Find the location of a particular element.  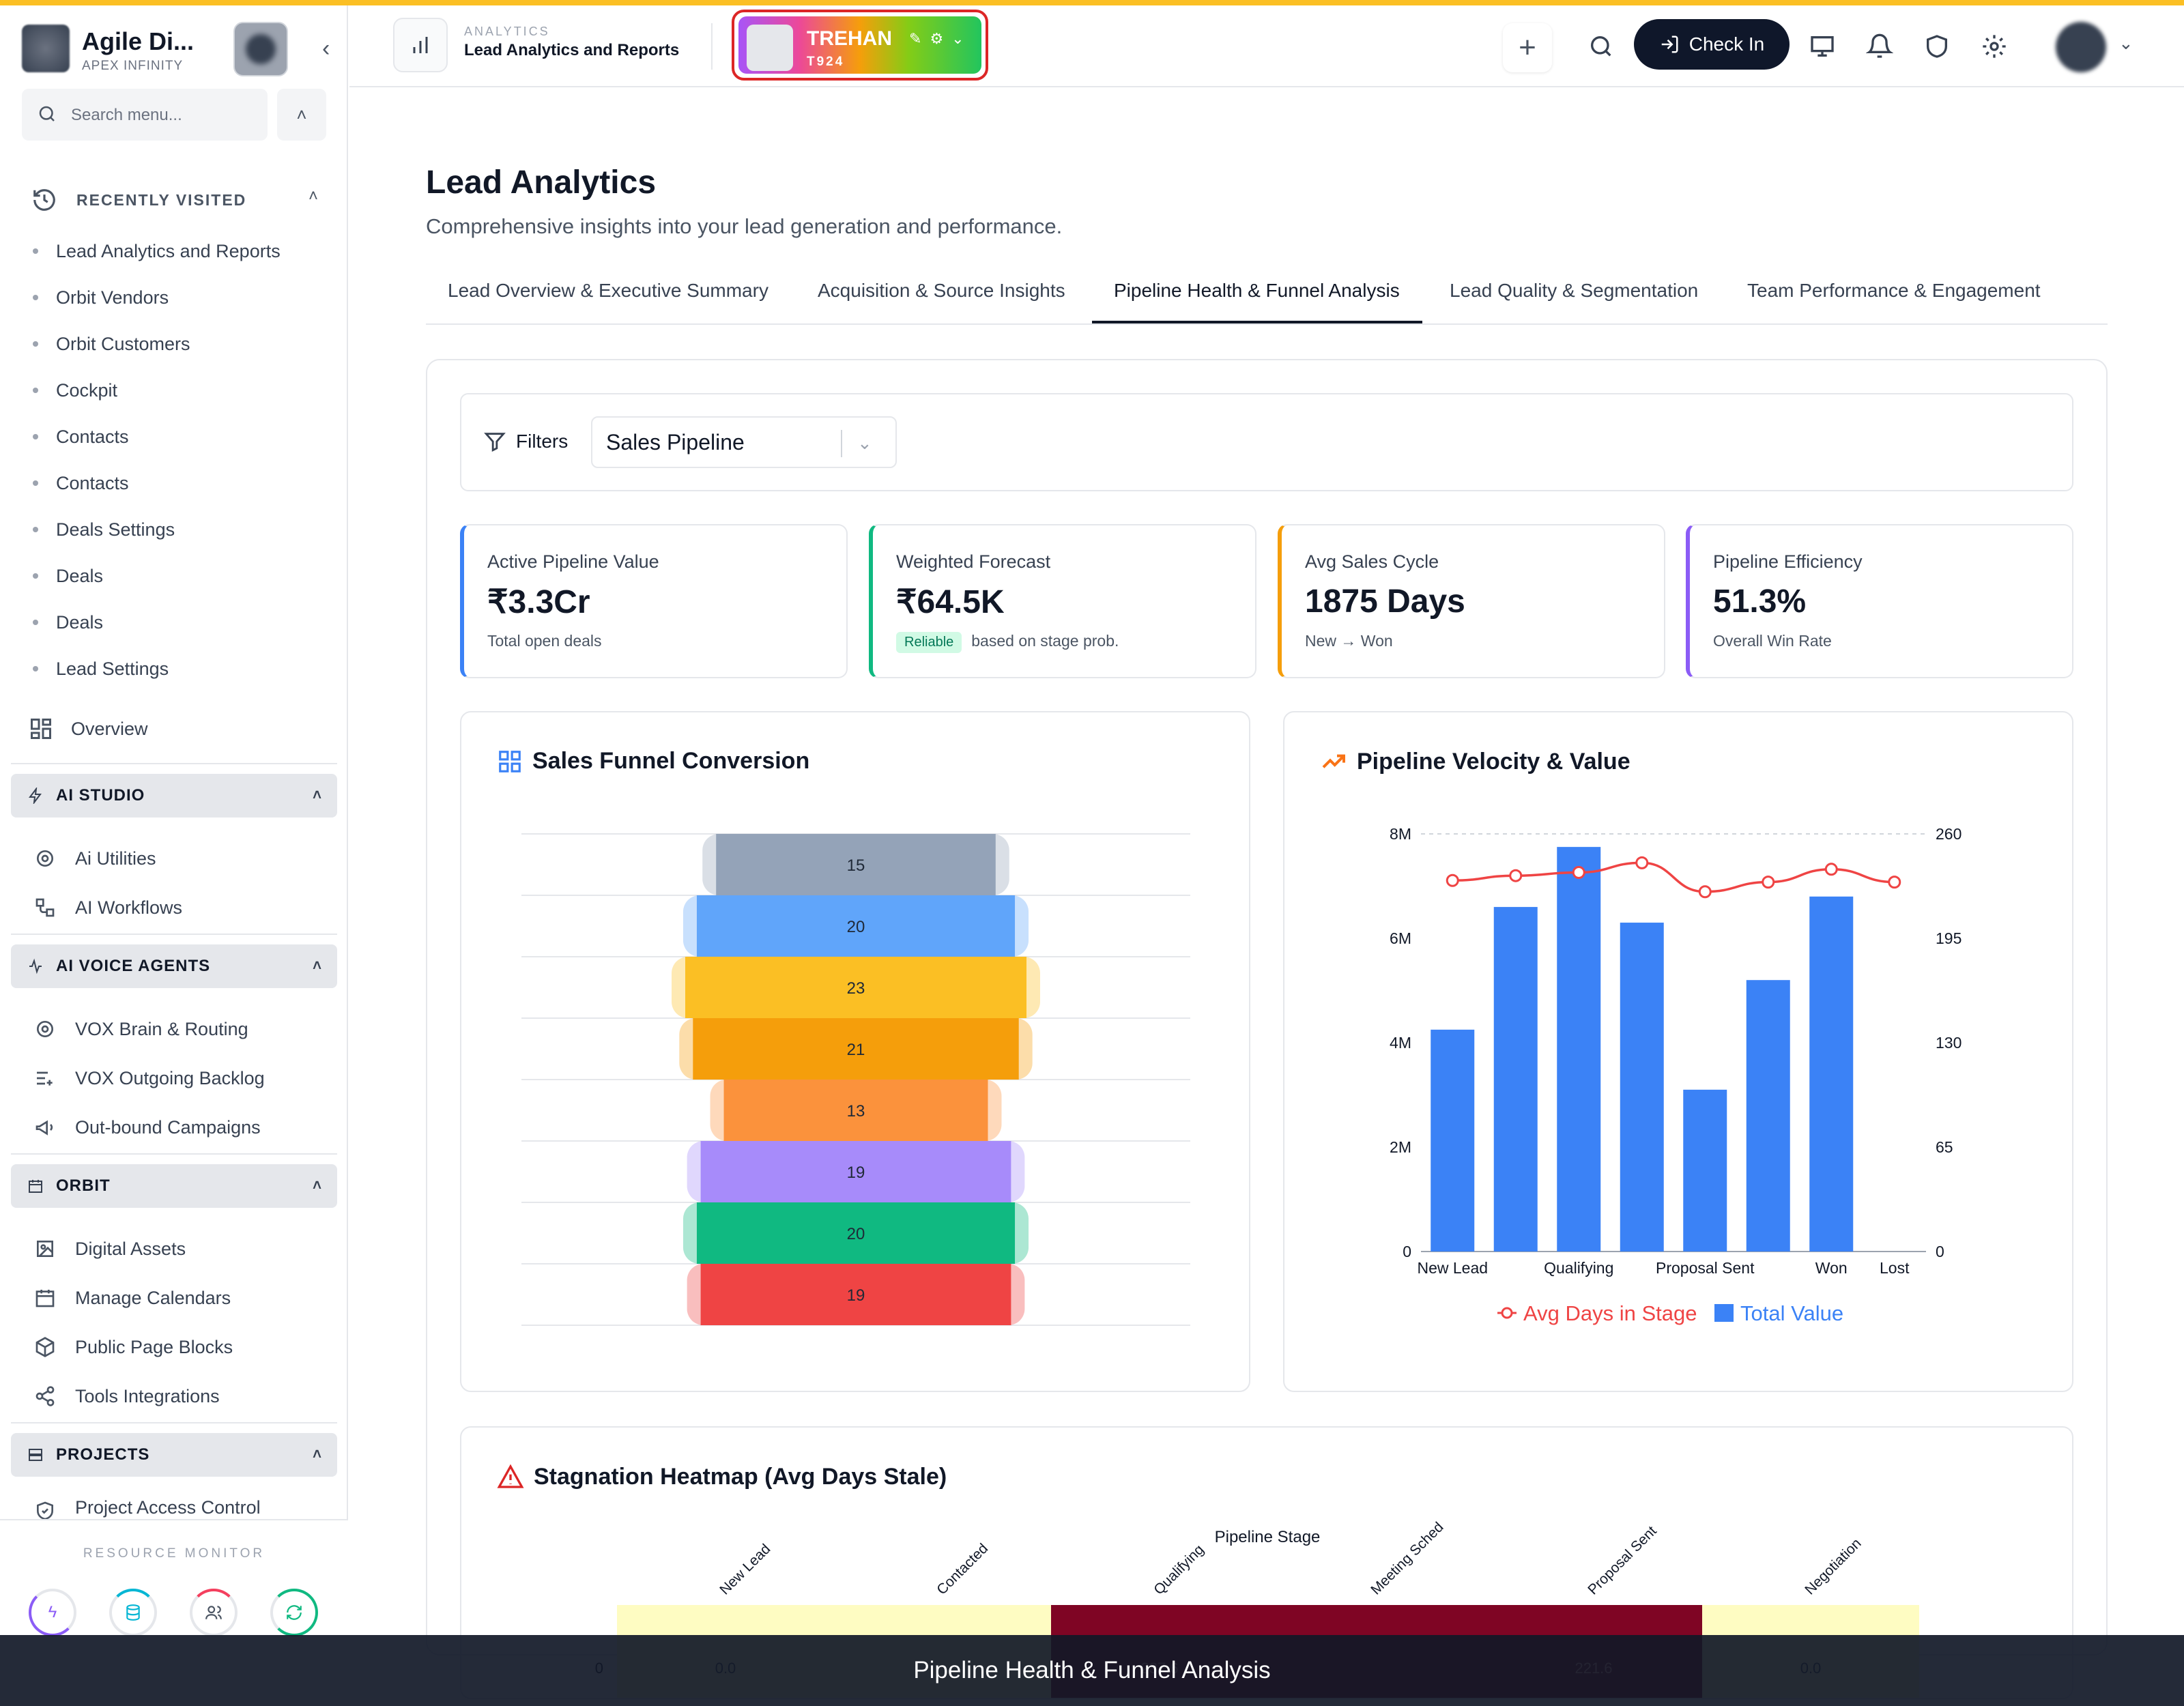

organization-switcher: TREHAN T924 ✎ ⚙ ⌄ is located at coordinates (860, 45).